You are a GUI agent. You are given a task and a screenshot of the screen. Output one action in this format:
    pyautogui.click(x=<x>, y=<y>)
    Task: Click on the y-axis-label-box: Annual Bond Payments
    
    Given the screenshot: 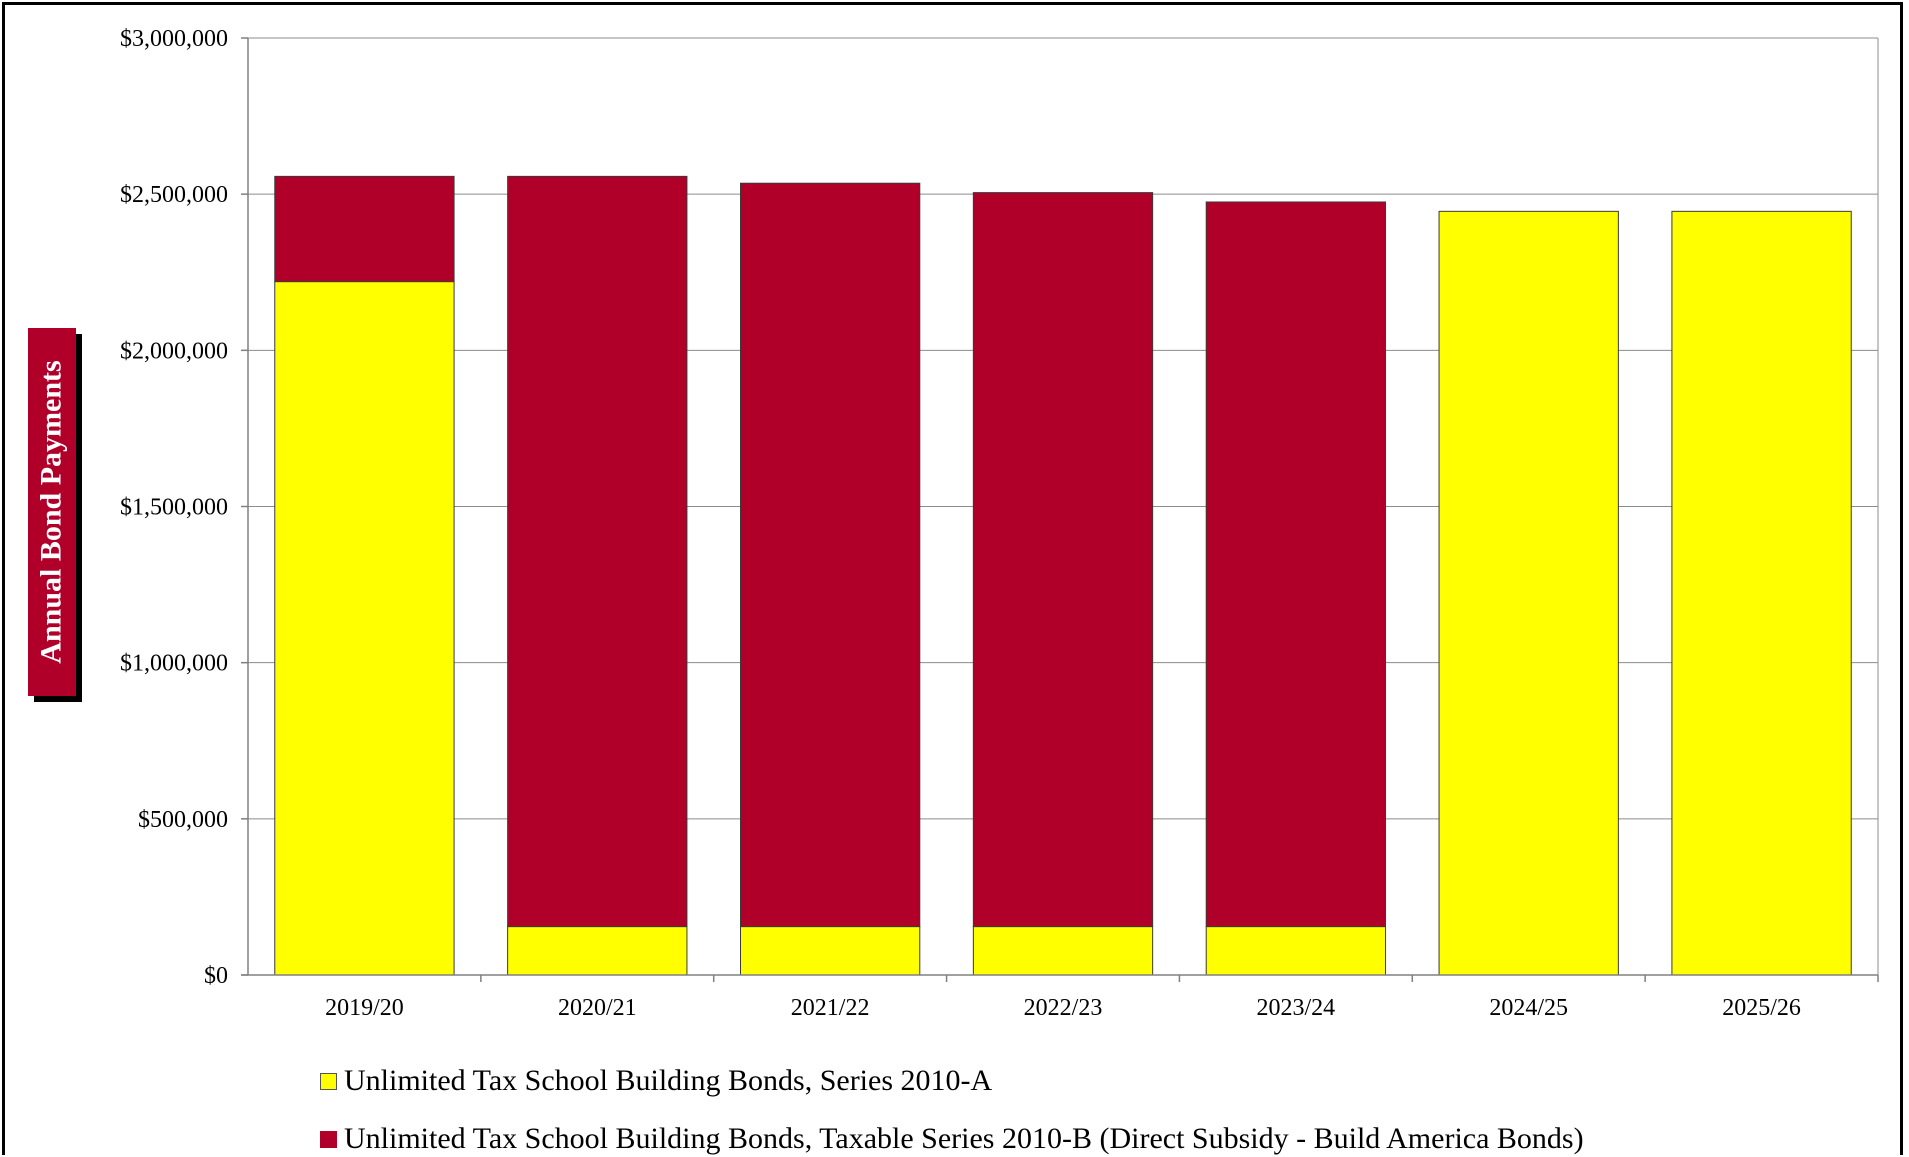 What is the action you would take?
    pyautogui.click(x=52, y=512)
    